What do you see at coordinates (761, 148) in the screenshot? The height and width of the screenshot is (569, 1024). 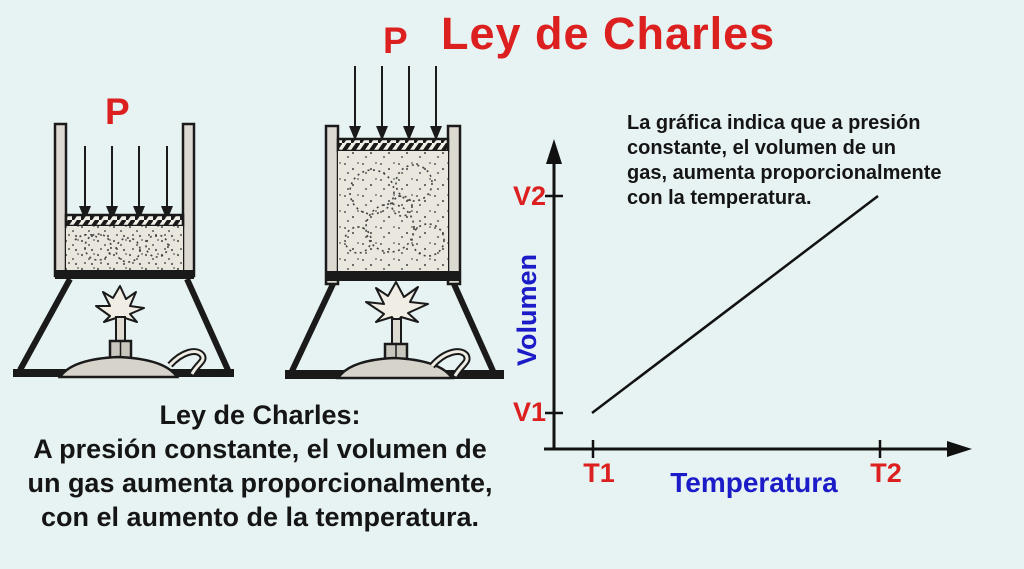 I see `chart-caption-line: constante, el volumen de un` at bounding box center [761, 148].